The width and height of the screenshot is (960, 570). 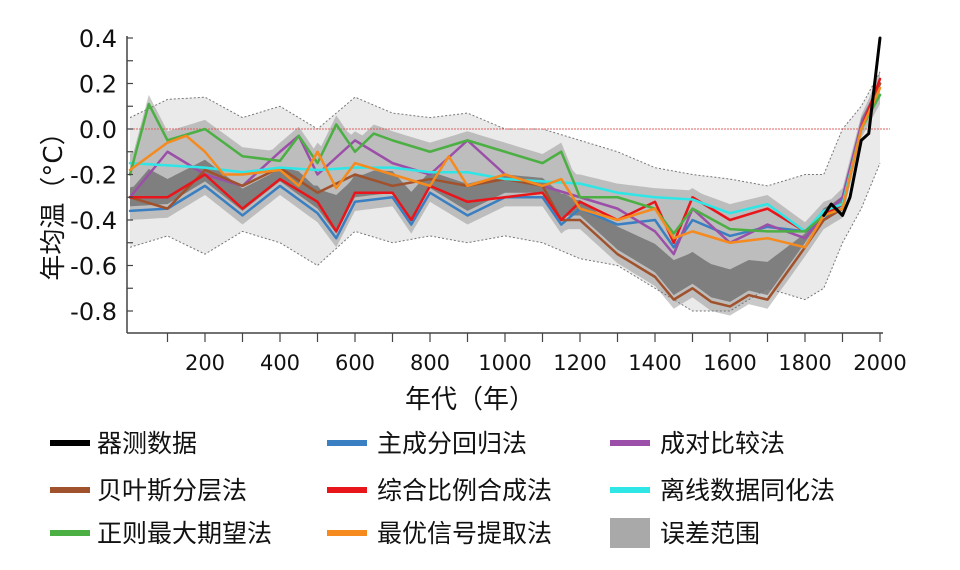 What do you see at coordinates (722, 443) in the screenshot?
I see `legend-label: 成对比较法` at bounding box center [722, 443].